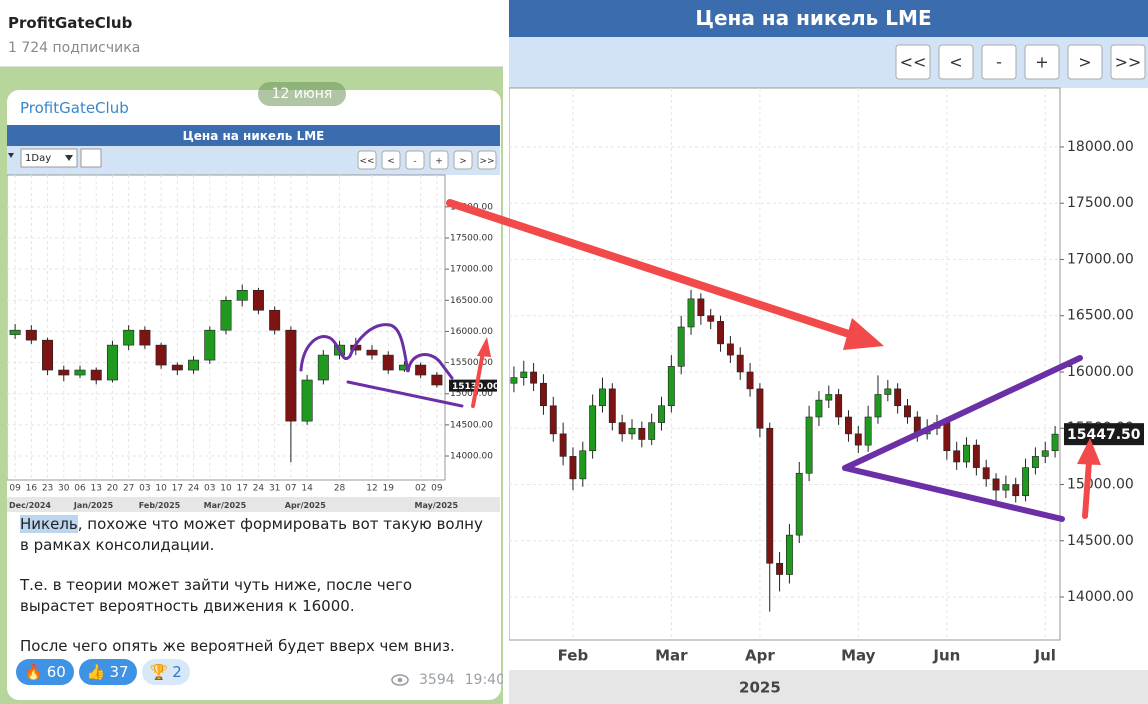  I want to click on y-tick-label: 15000.00, so click(1100, 485).